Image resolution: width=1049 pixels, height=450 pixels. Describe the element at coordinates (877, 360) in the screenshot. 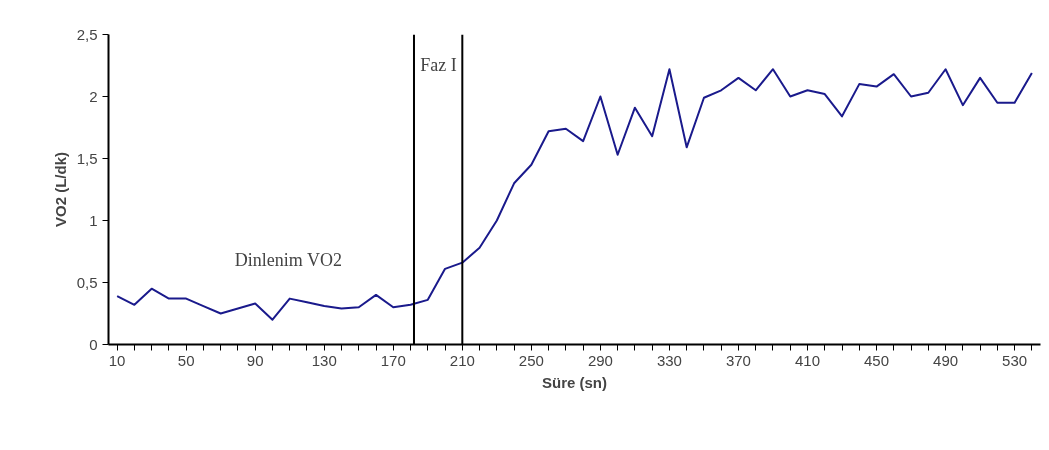

I see `x-tick-label: 450` at that location.